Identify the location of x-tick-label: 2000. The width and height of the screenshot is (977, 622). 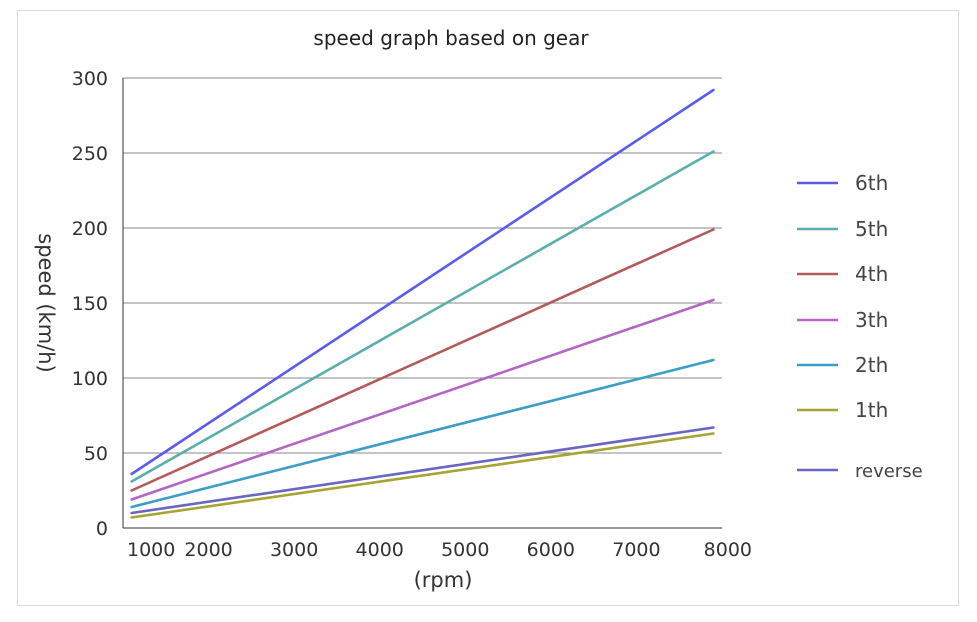
(208, 550).